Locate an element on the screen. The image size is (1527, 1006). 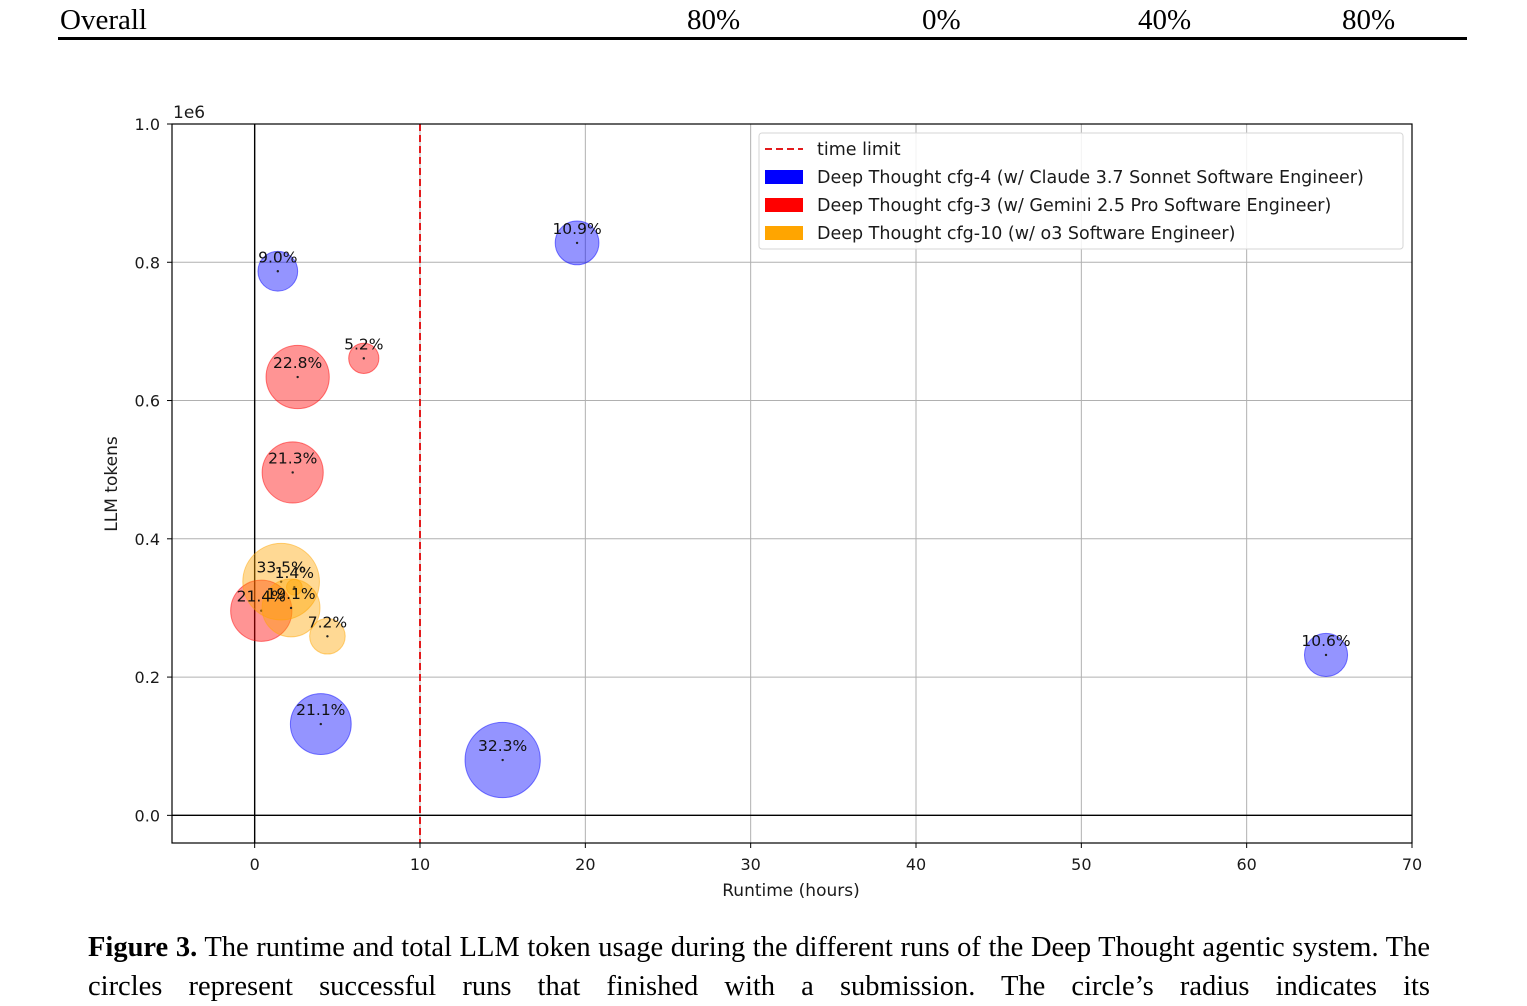
y-tick-label: 0.4 is located at coordinates (147, 539).